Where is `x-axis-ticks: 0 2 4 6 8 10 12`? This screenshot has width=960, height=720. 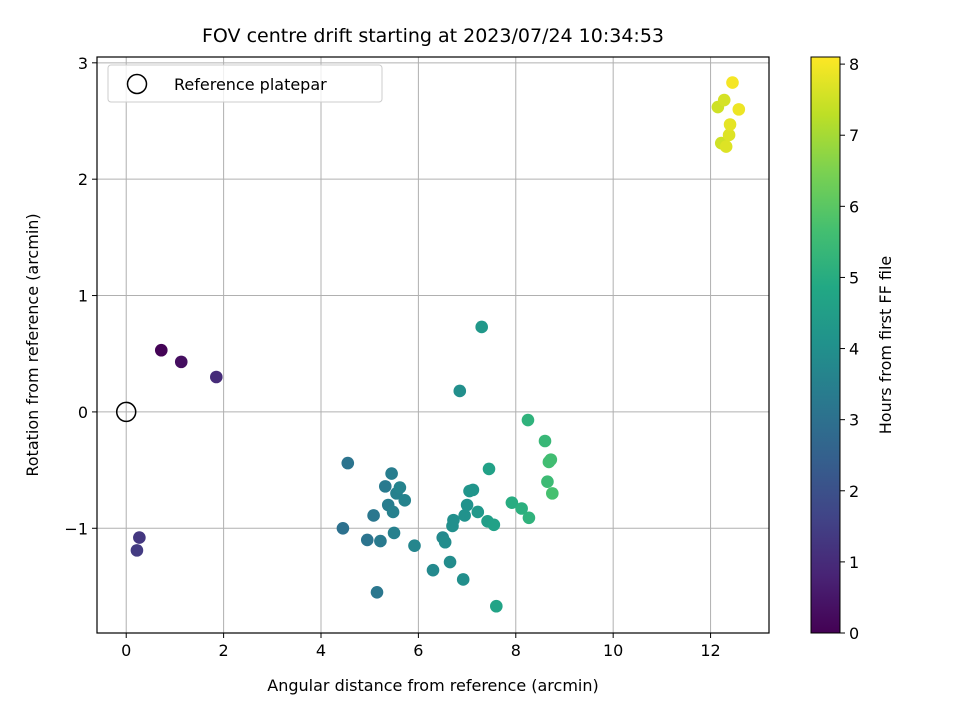 x-axis-ticks: 0 2 4 6 8 10 12 is located at coordinates (421, 646).